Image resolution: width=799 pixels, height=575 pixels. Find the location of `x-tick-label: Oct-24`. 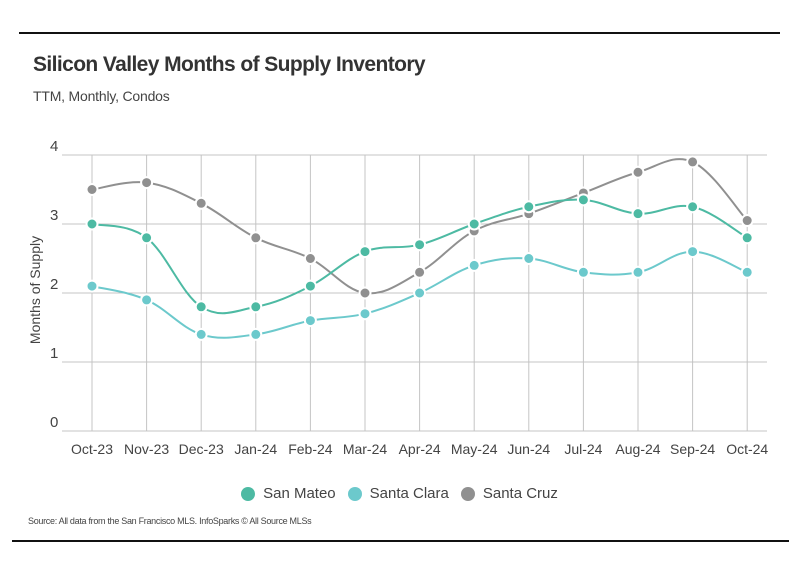

x-tick-label: Oct-24 is located at coordinates (747, 449).